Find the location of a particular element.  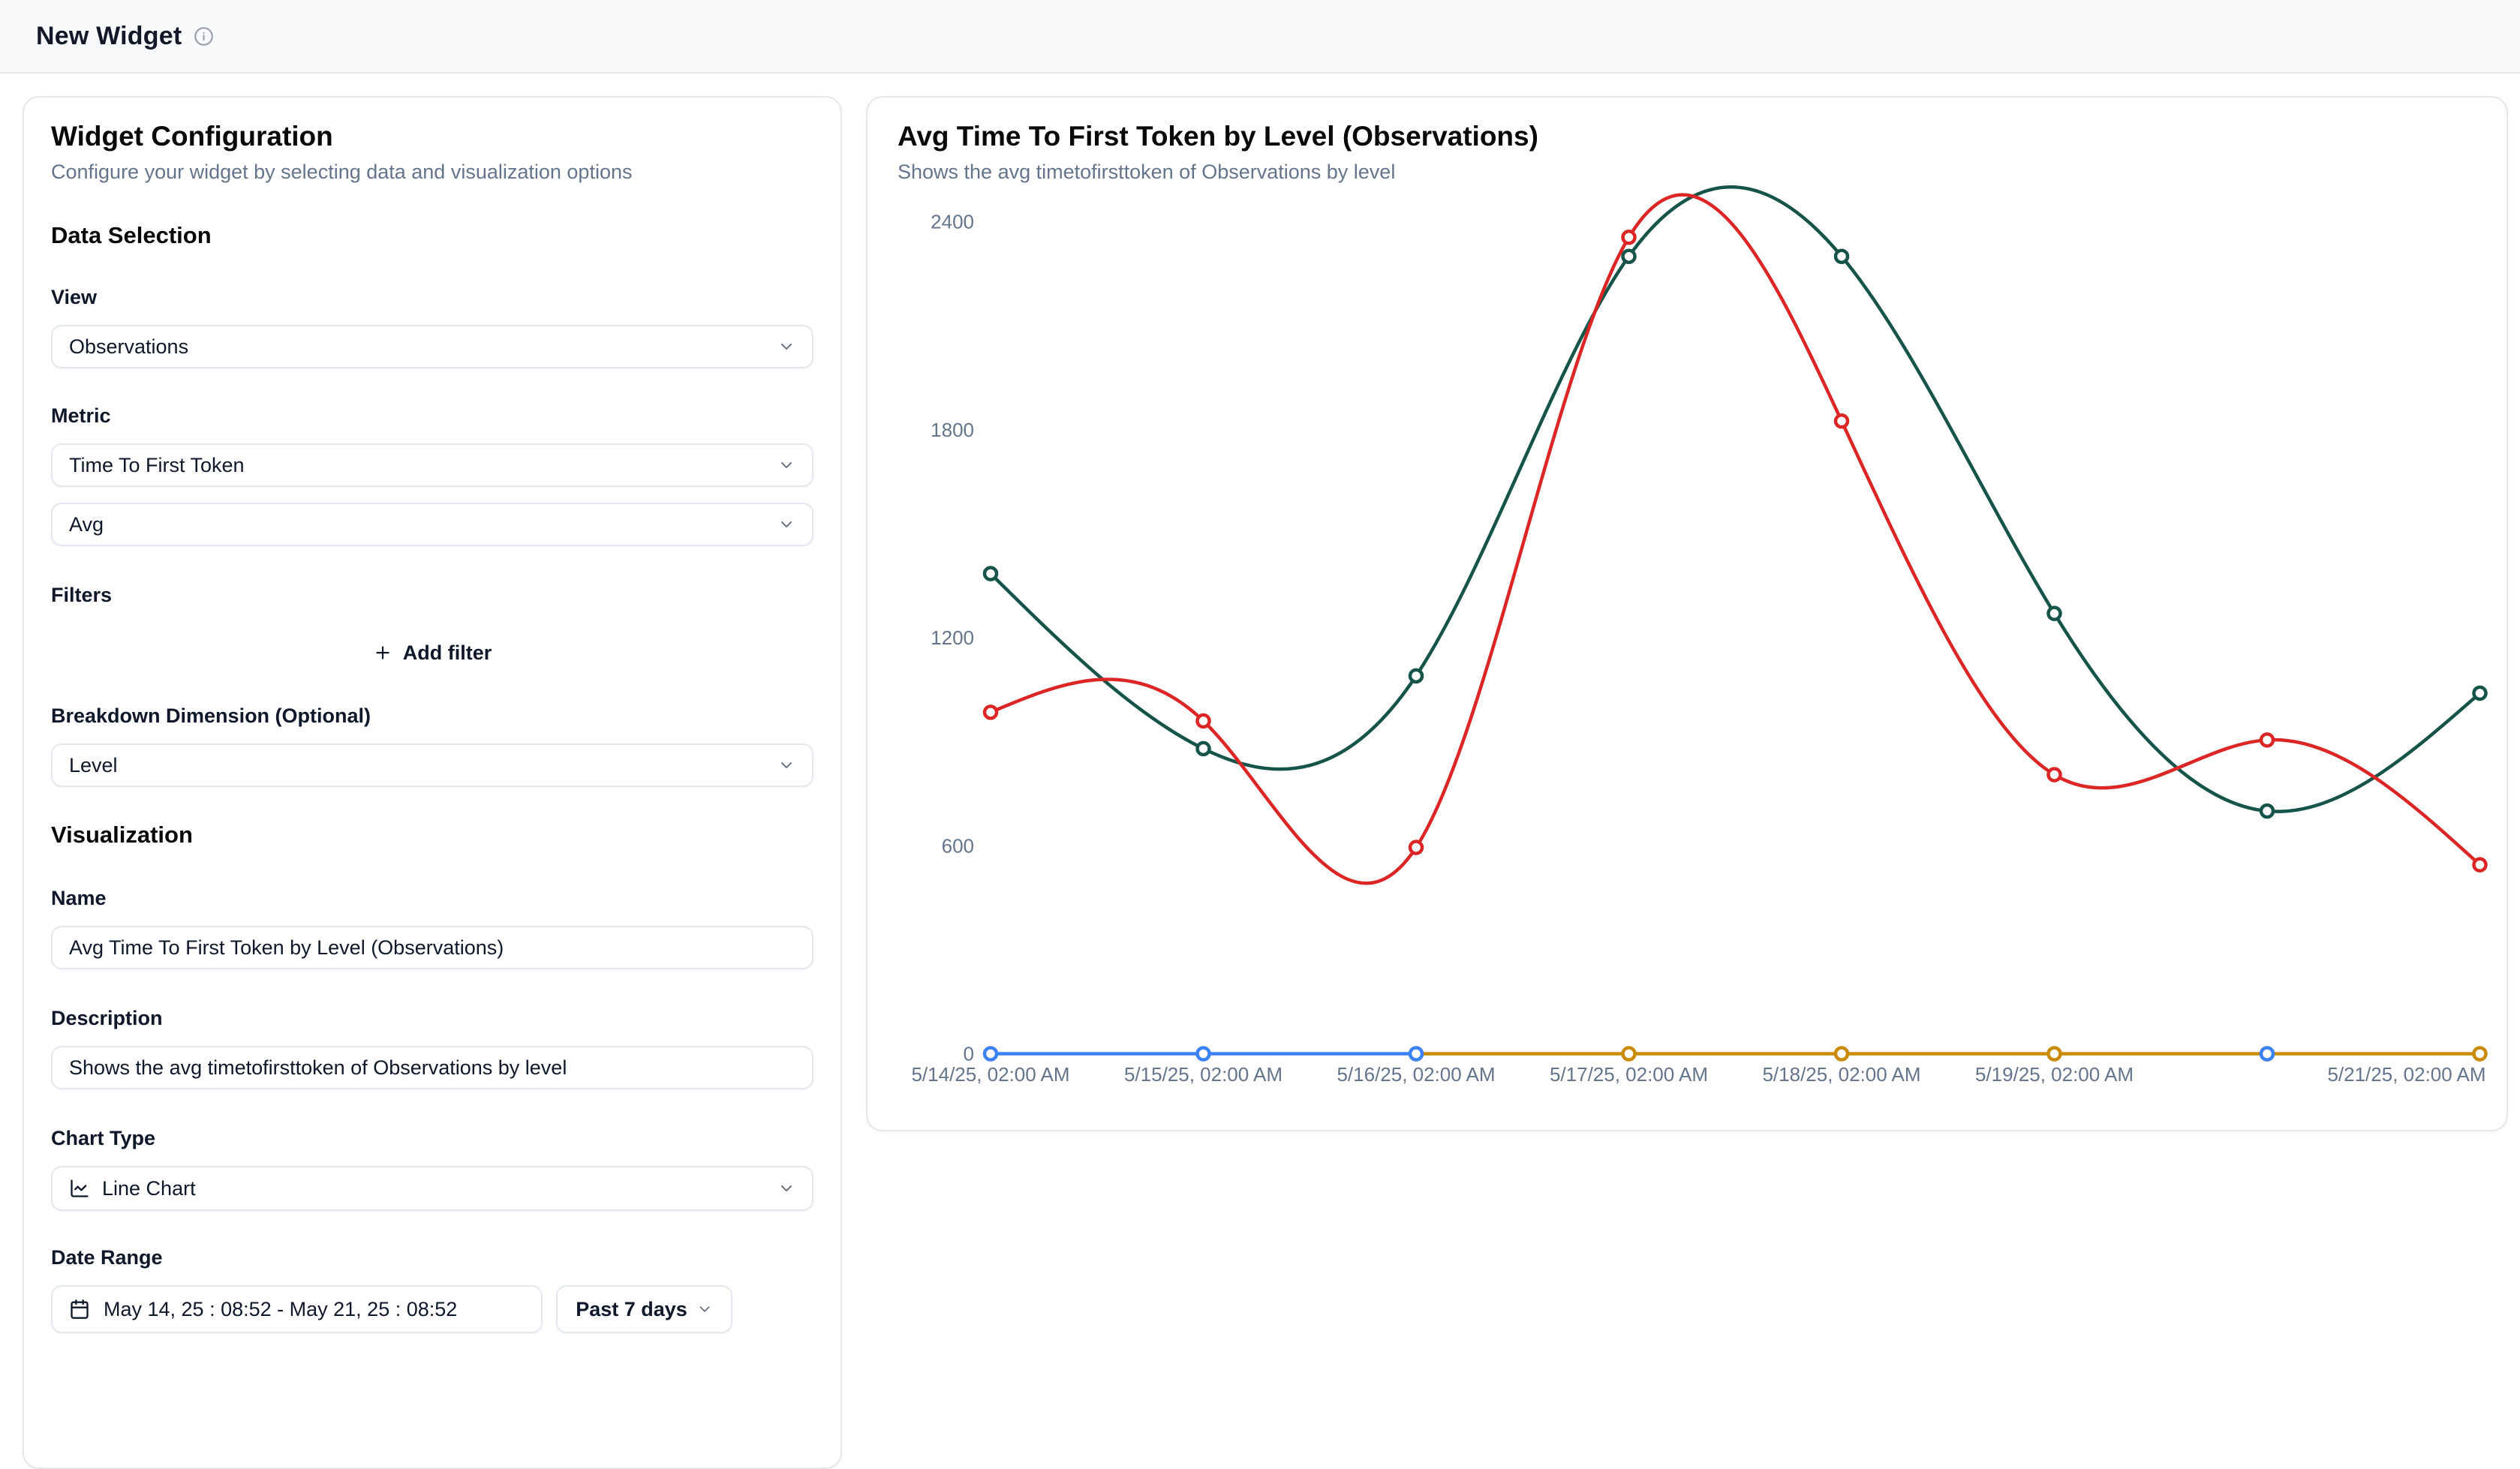

x-axis-tick-label: 5/16/25, 02:00 AM is located at coordinates (1416, 1074).